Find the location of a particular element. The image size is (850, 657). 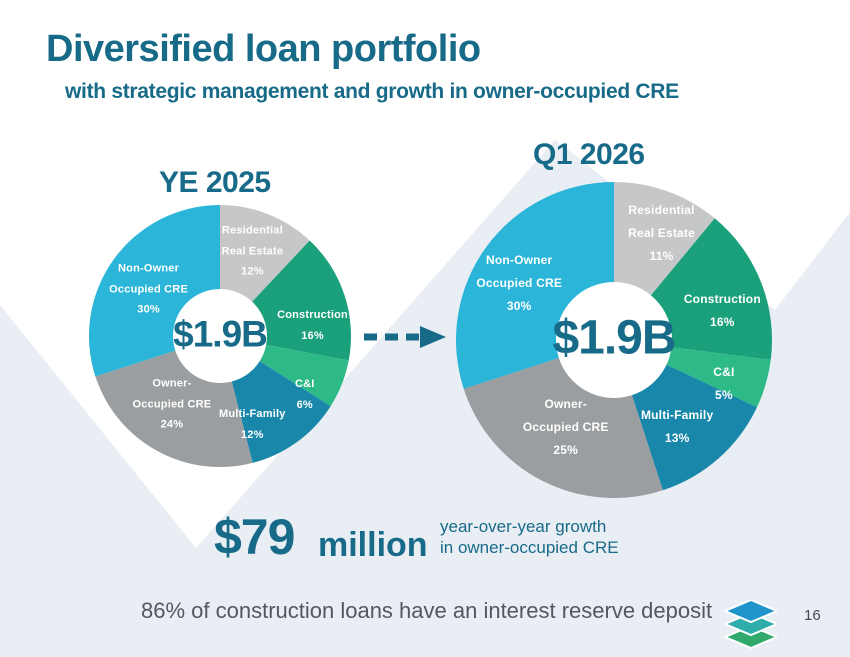

highlight-unit: million is located at coordinates (373, 545).